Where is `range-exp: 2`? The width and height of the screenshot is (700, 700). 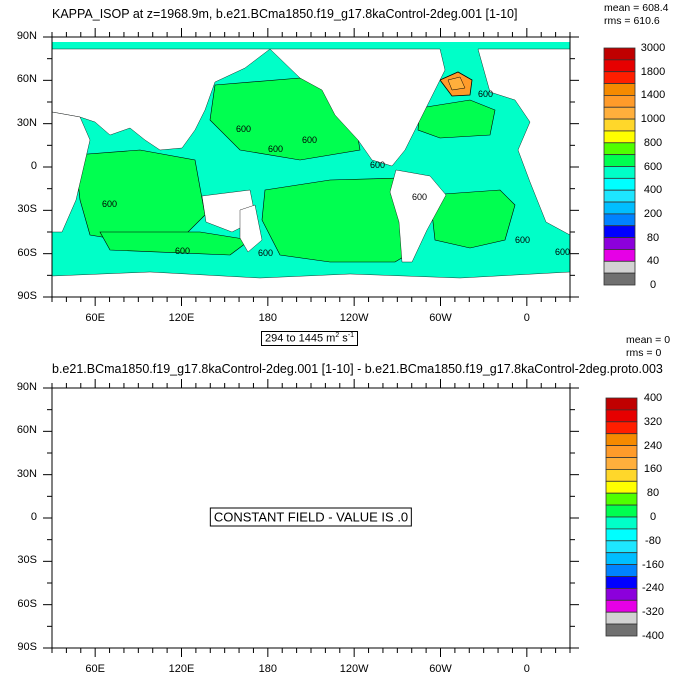 range-exp: 2 is located at coordinates (337, 335).